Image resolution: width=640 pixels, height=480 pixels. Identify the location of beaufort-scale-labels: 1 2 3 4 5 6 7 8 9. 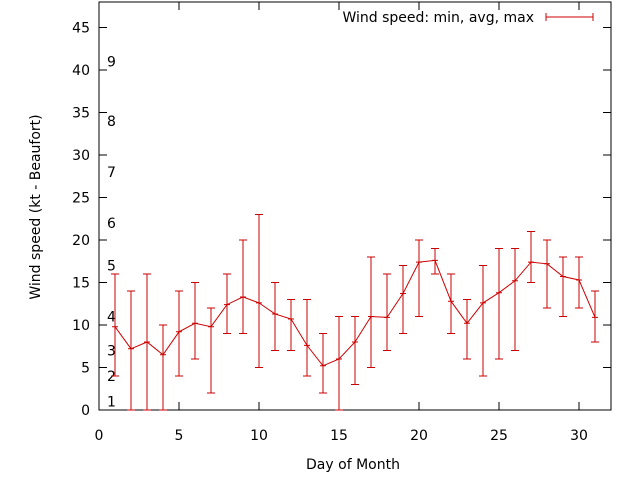
(111, 233).